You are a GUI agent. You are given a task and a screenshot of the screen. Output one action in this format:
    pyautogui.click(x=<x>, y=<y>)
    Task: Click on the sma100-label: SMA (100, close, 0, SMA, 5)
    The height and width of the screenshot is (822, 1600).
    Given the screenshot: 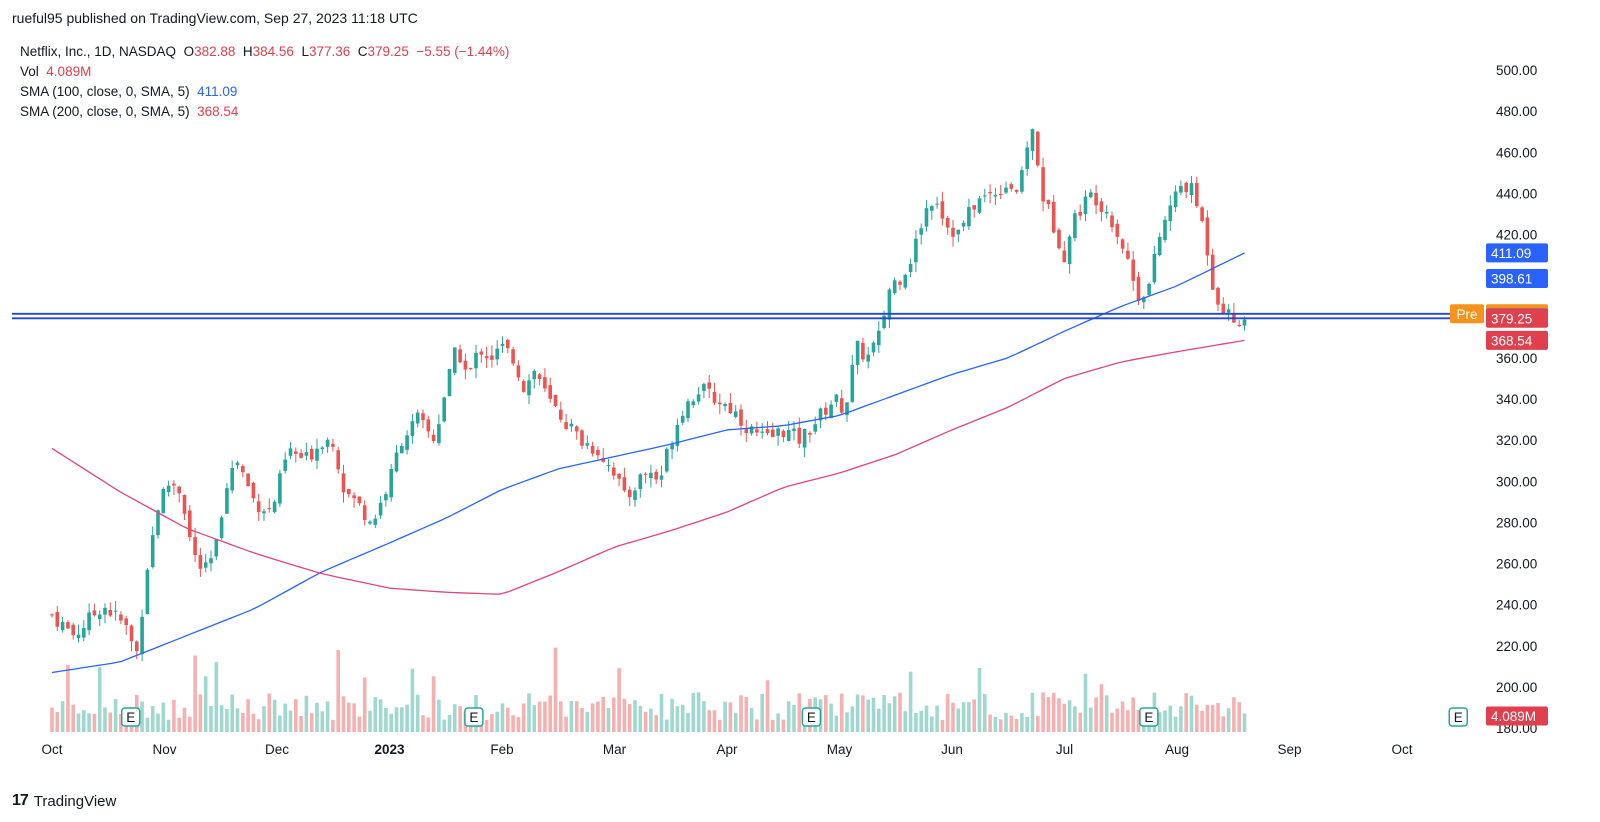 What is the action you would take?
    pyautogui.click(x=105, y=91)
    